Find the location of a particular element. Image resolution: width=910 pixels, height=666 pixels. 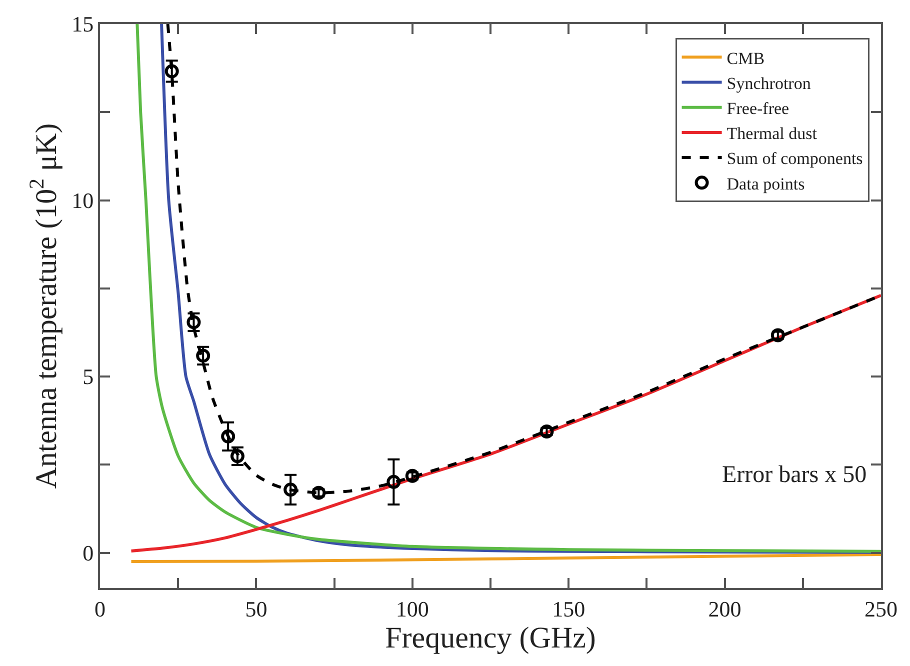

y-tick-label: 15 is located at coordinates (83, 24).